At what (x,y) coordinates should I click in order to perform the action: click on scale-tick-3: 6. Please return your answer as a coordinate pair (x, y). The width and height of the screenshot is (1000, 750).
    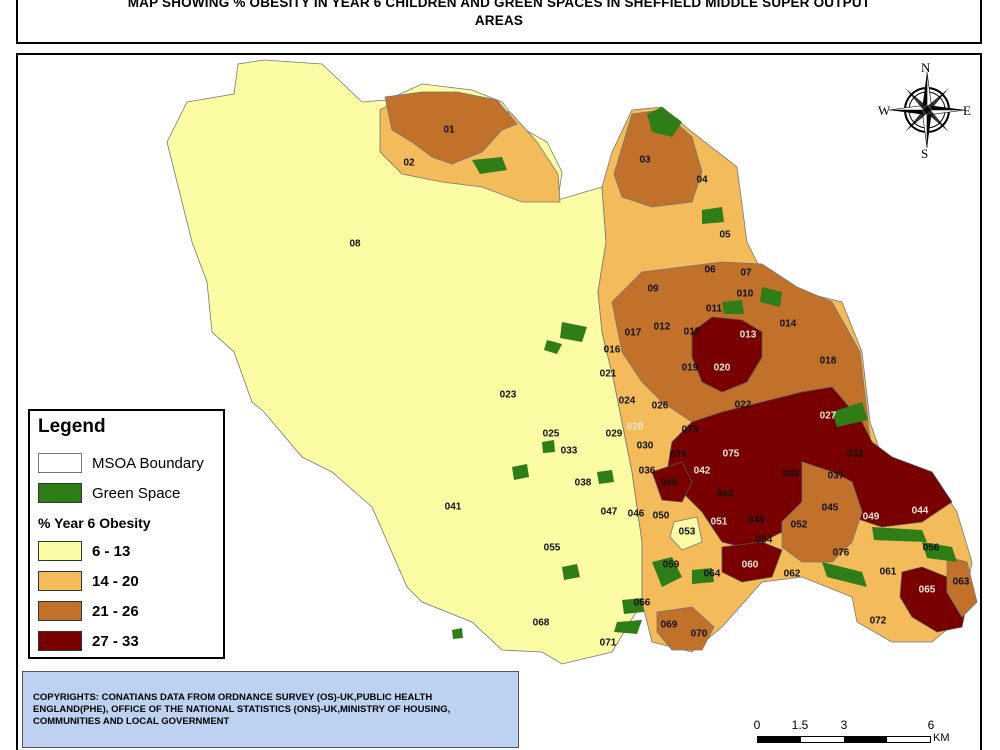
    Looking at the image, I should click on (931, 725).